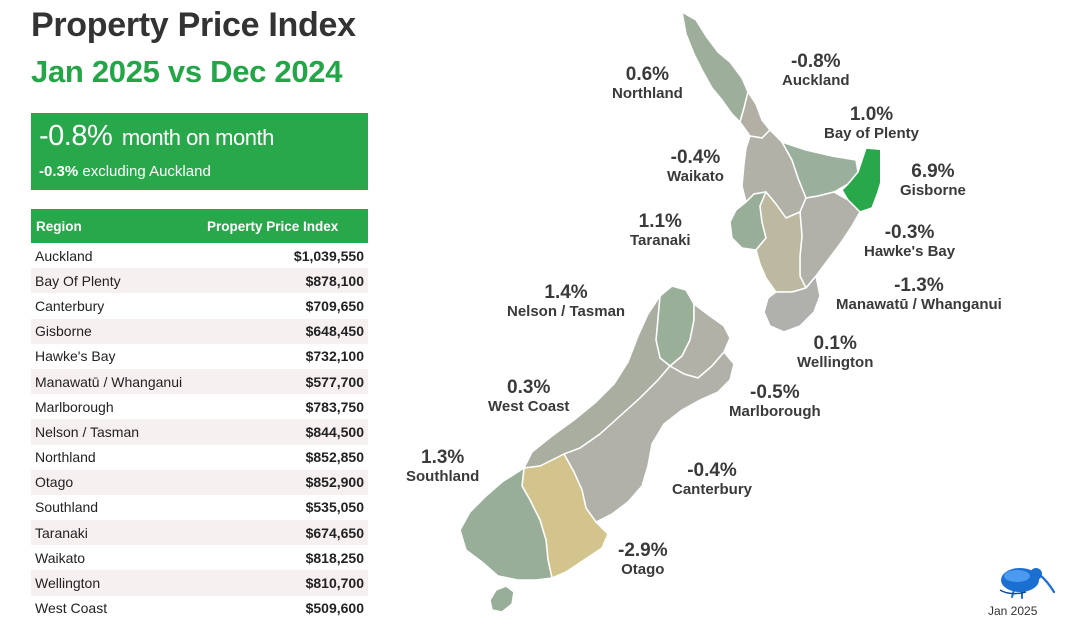 The image size is (1078, 636). I want to click on secondary-change: -0.3% excluding Auckland, so click(125, 171).